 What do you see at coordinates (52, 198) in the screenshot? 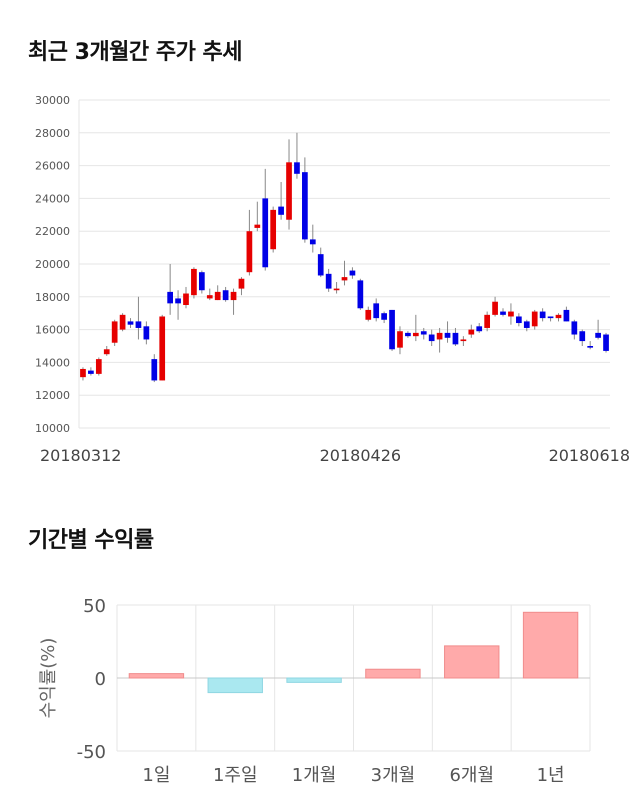
I see `y-tick-label: 24000` at bounding box center [52, 198].